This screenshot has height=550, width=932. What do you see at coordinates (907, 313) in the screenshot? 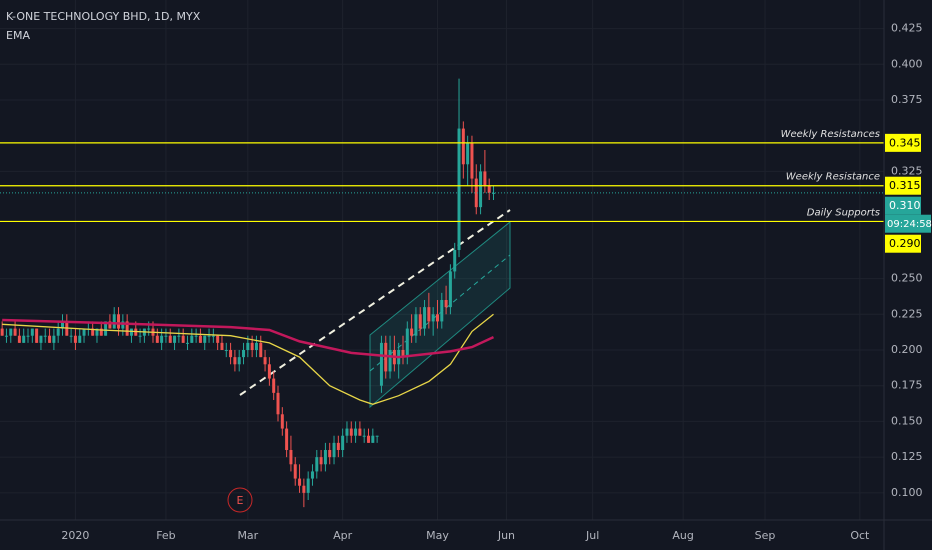
I see `y-tick-label: 0.225` at bounding box center [907, 313].